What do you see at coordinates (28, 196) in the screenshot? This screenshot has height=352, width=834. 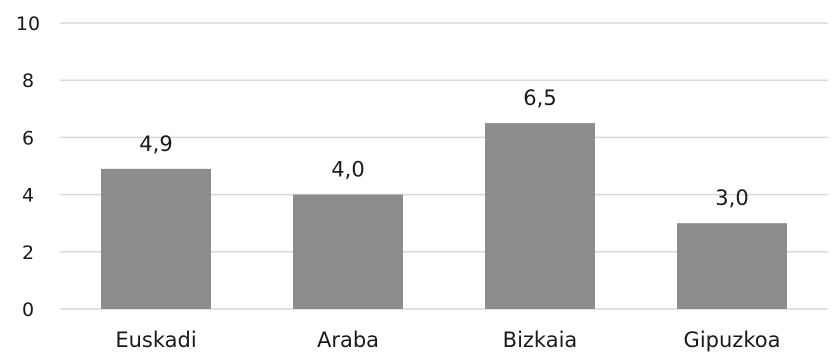 I see `y-tick-label-4: 4` at bounding box center [28, 196].